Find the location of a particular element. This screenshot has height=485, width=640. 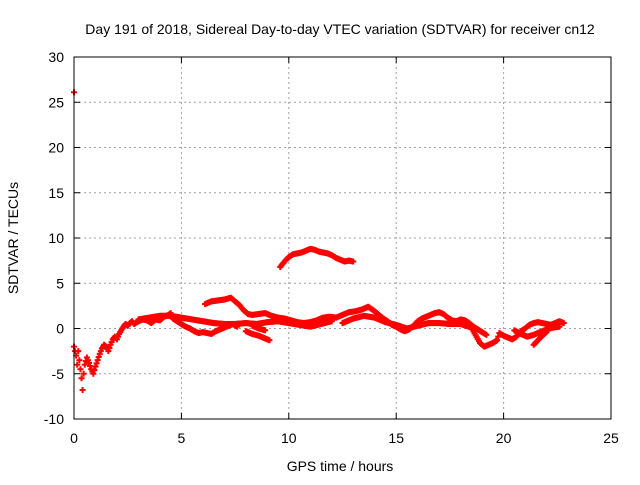

y-tick-label: 0 is located at coordinates (60, 329).